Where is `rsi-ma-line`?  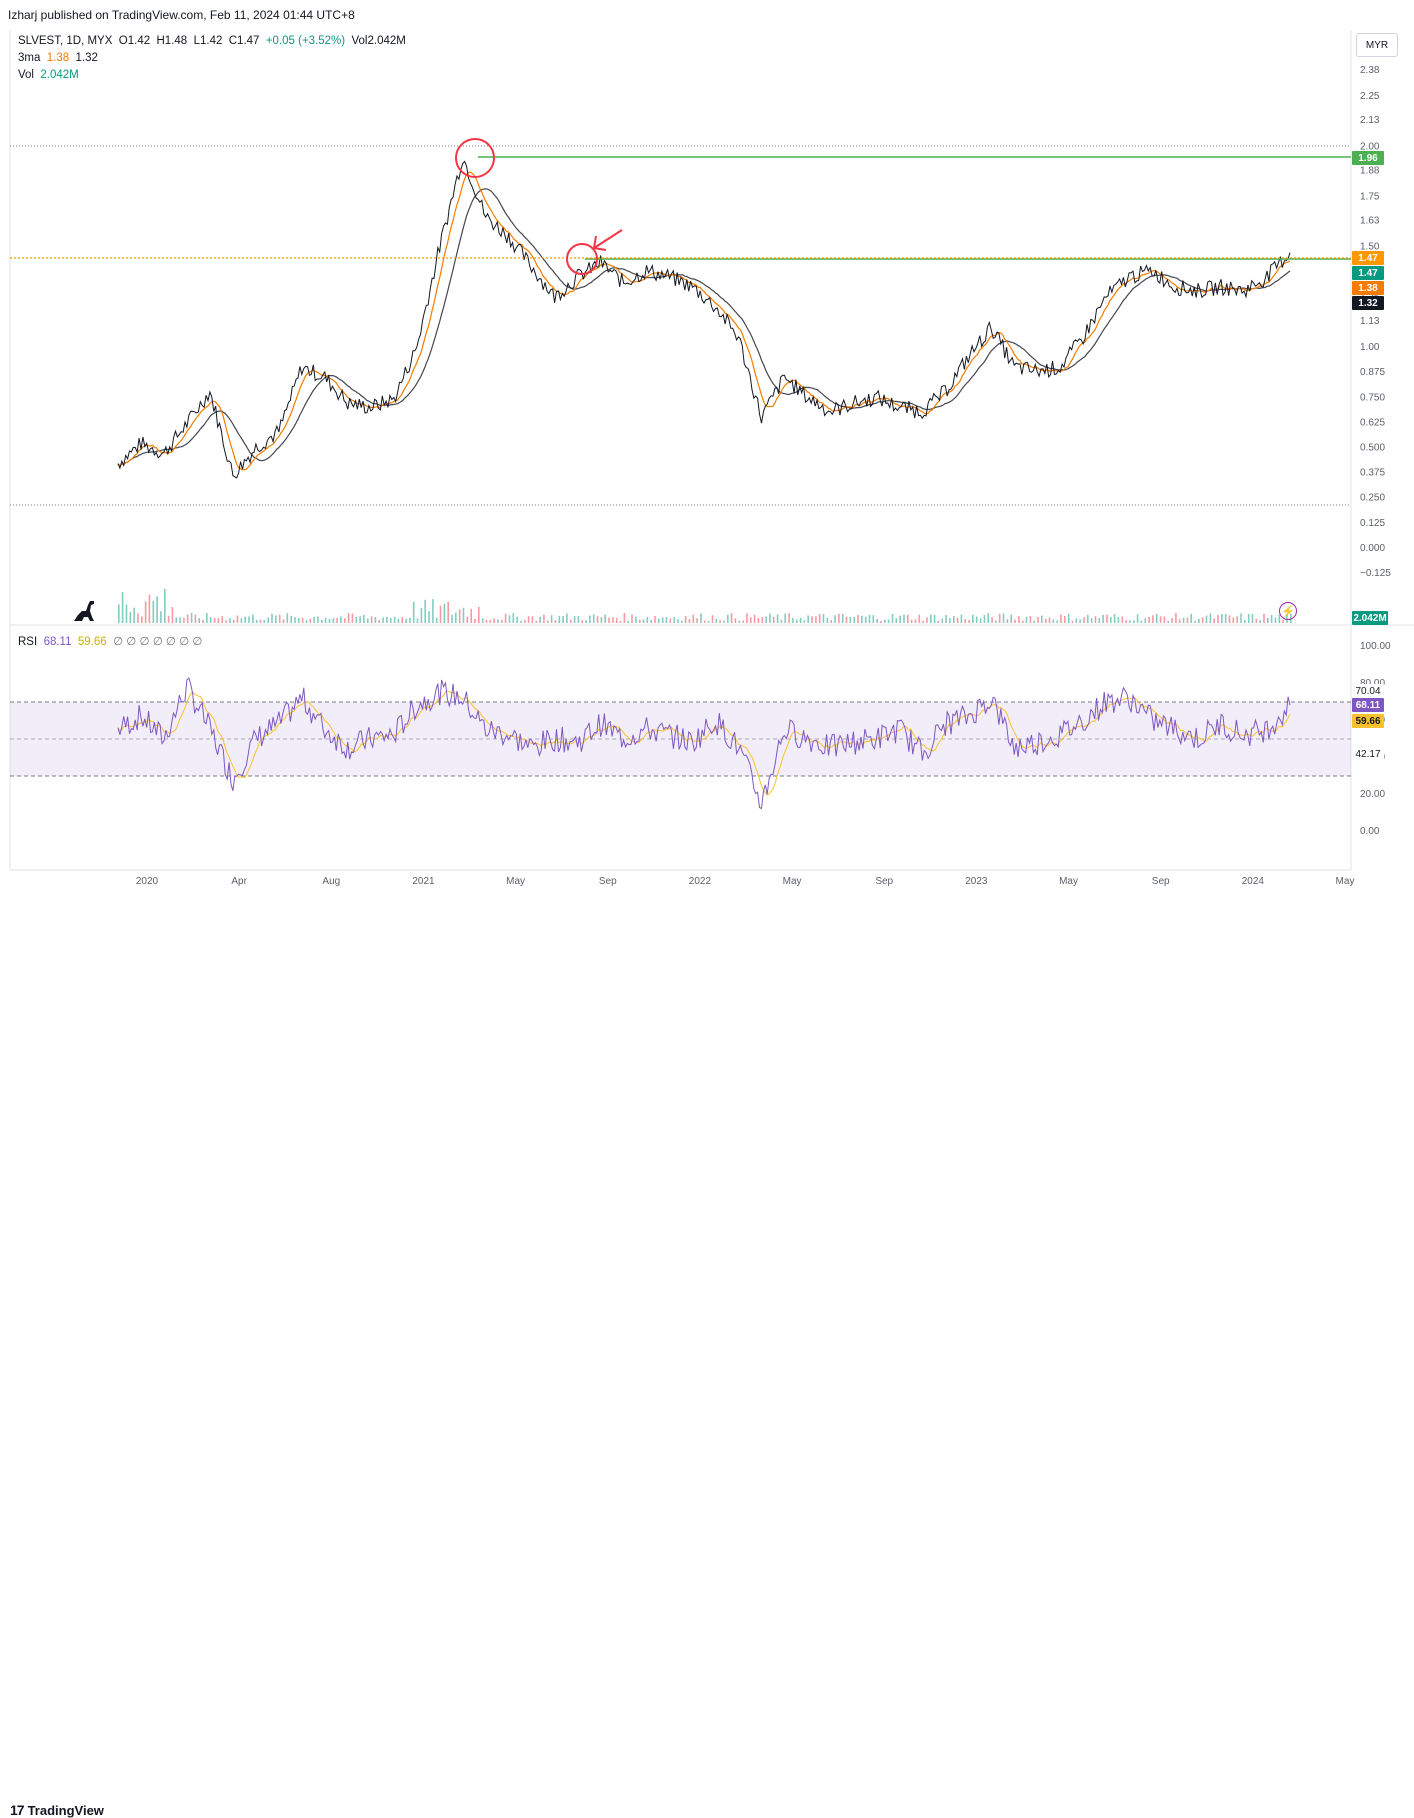 rsi-ma-line is located at coordinates (704, 743).